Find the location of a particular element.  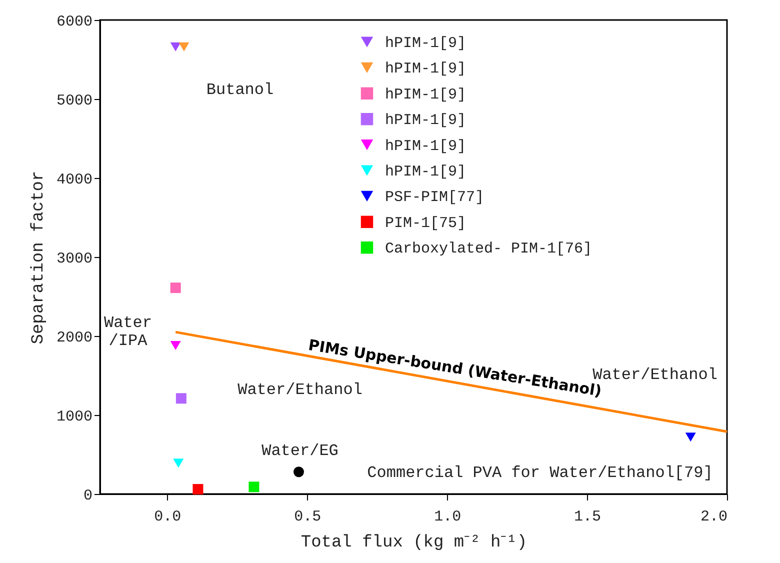

annotation: Water/EG is located at coordinates (300, 451).